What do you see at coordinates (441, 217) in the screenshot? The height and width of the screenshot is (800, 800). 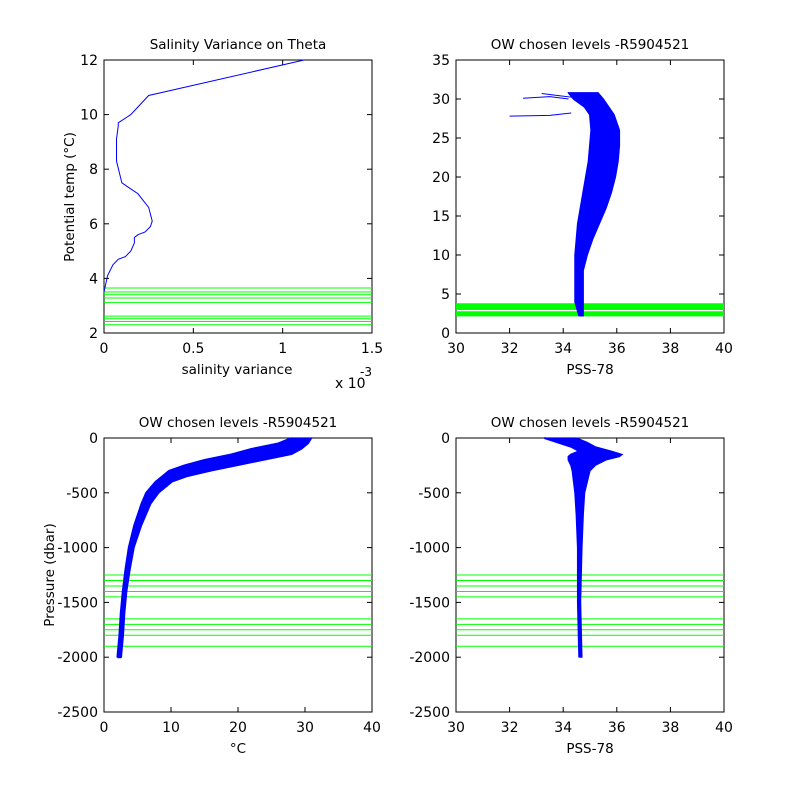 I see `panel-2-ytick-label: 15` at bounding box center [441, 217].